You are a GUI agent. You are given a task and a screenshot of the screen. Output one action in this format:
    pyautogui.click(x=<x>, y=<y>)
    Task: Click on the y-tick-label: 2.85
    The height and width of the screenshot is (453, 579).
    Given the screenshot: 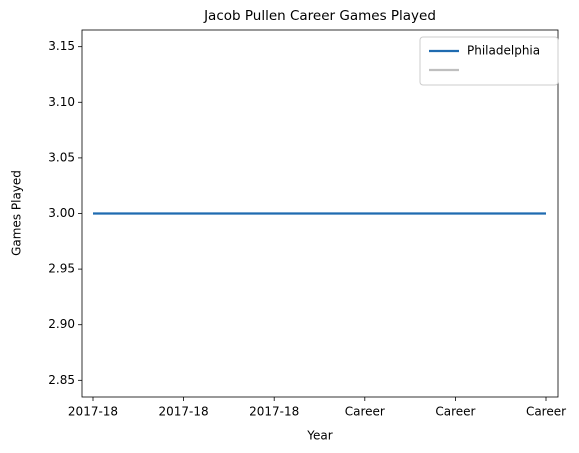 What is the action you would take?
    pyautogui.click(x=61, y=380)
    